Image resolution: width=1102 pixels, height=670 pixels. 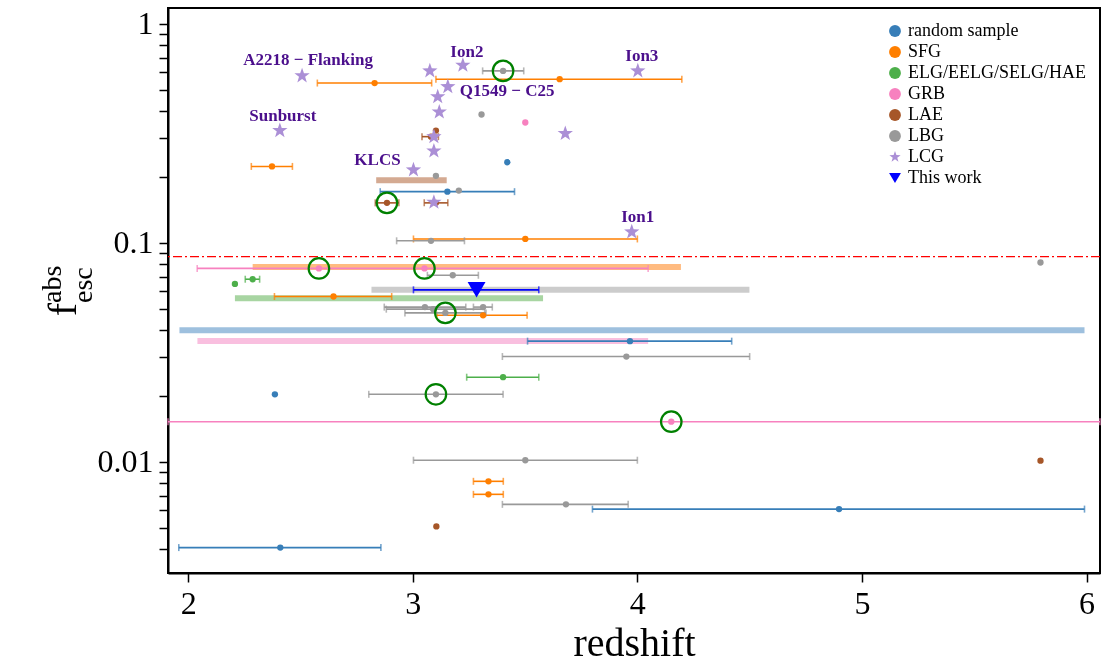 What do you see at coordinates (1087, 602) in the screenshot?
I see `x-tick-label: 6` at bounding box center [1087, 602].